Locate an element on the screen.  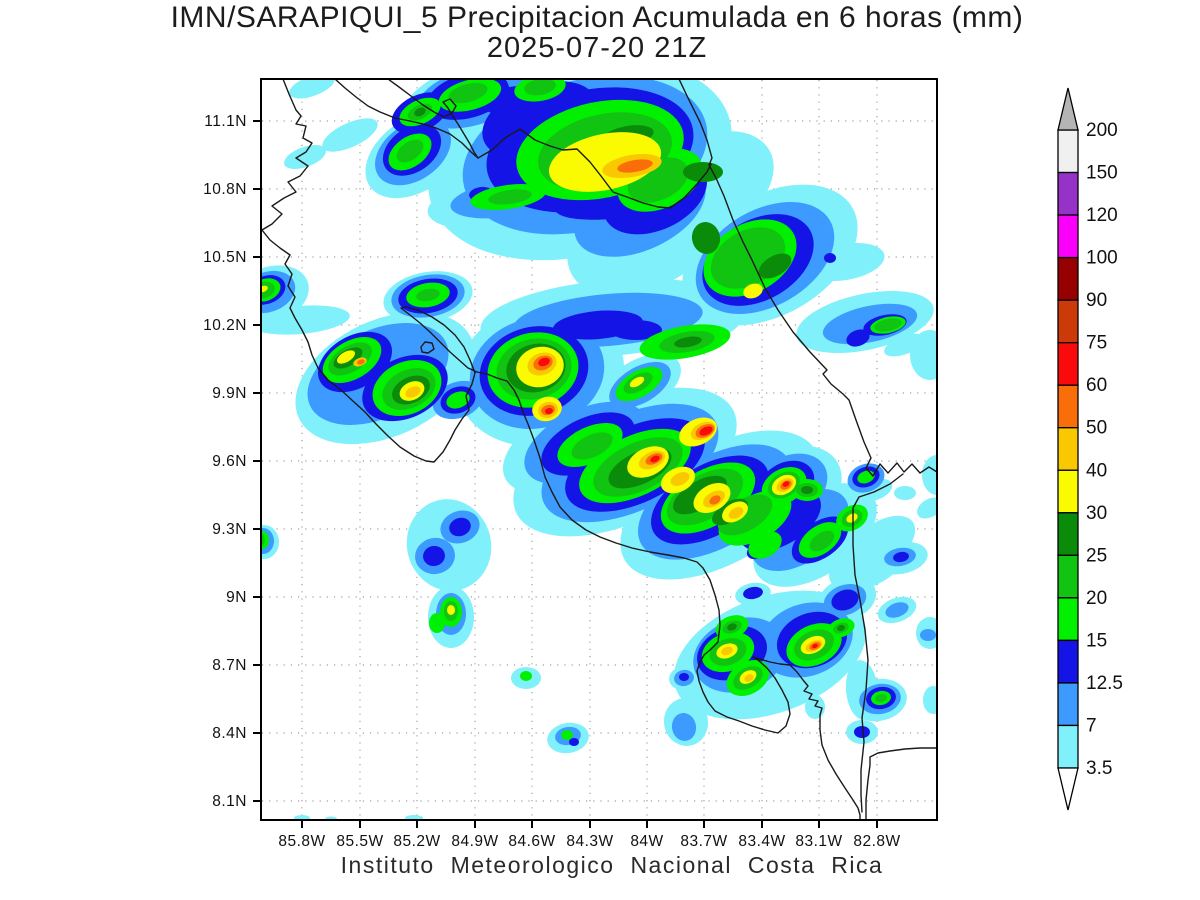
svg-text: 10.2N is located at coordinates (225, 325).